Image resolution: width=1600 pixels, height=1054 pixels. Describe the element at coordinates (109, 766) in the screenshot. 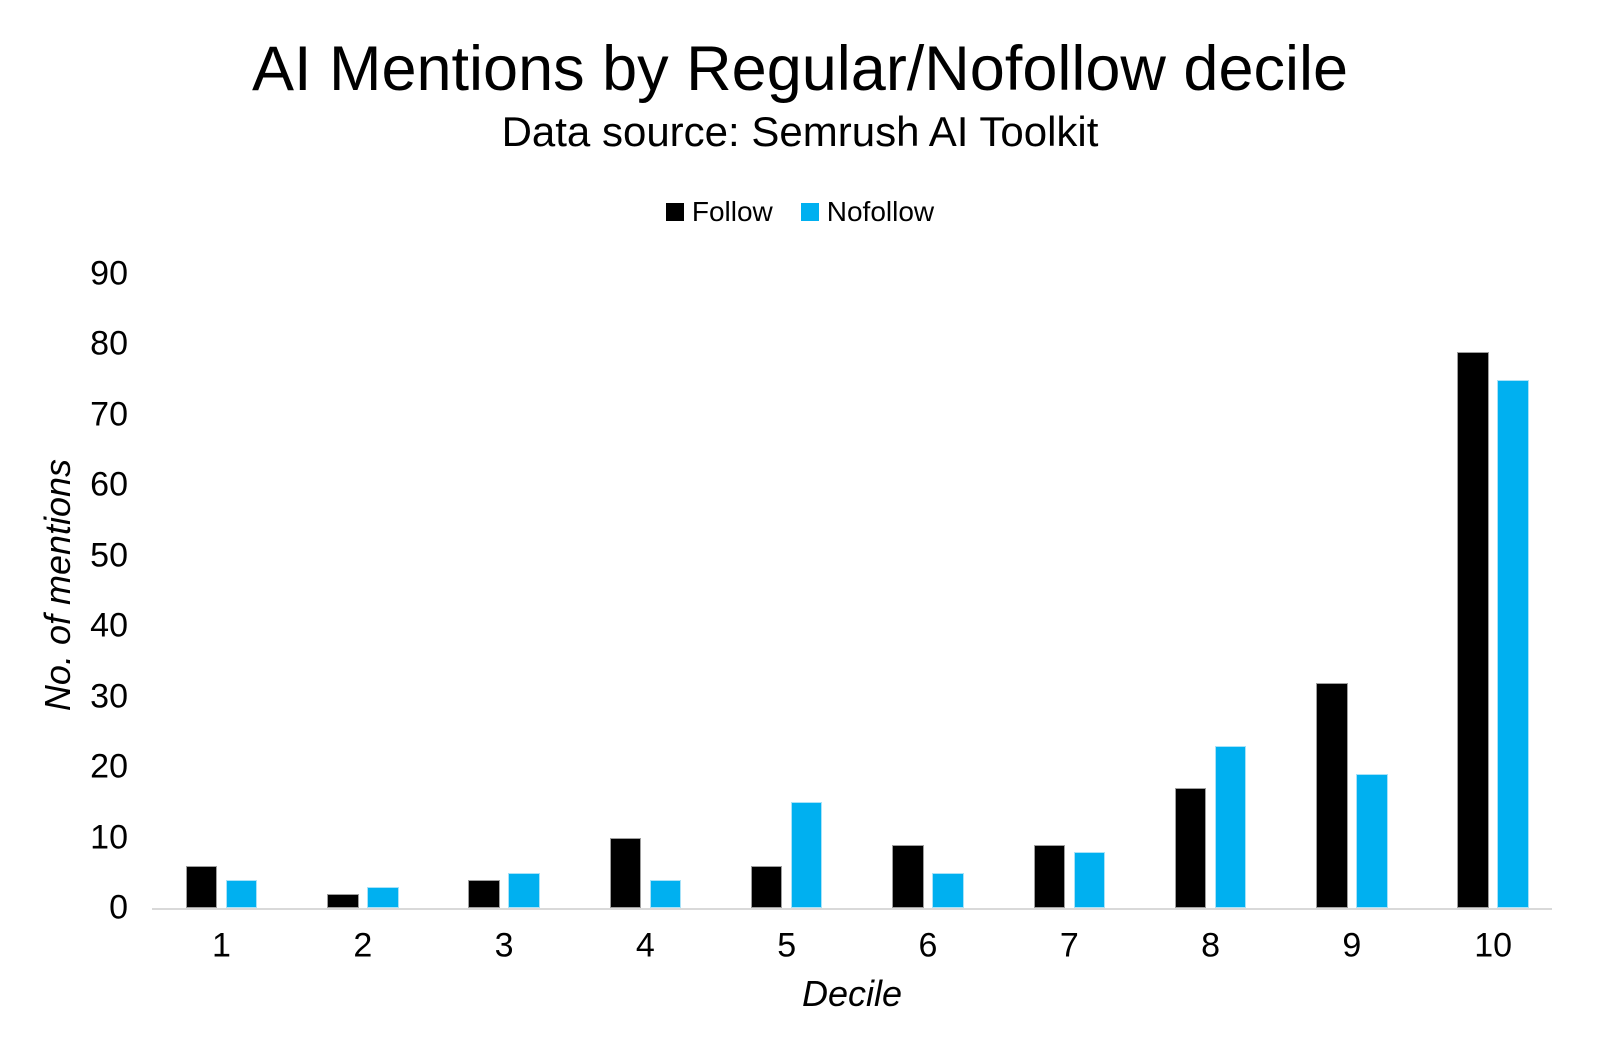

I see `y-tick-label-20: 20` at that location.